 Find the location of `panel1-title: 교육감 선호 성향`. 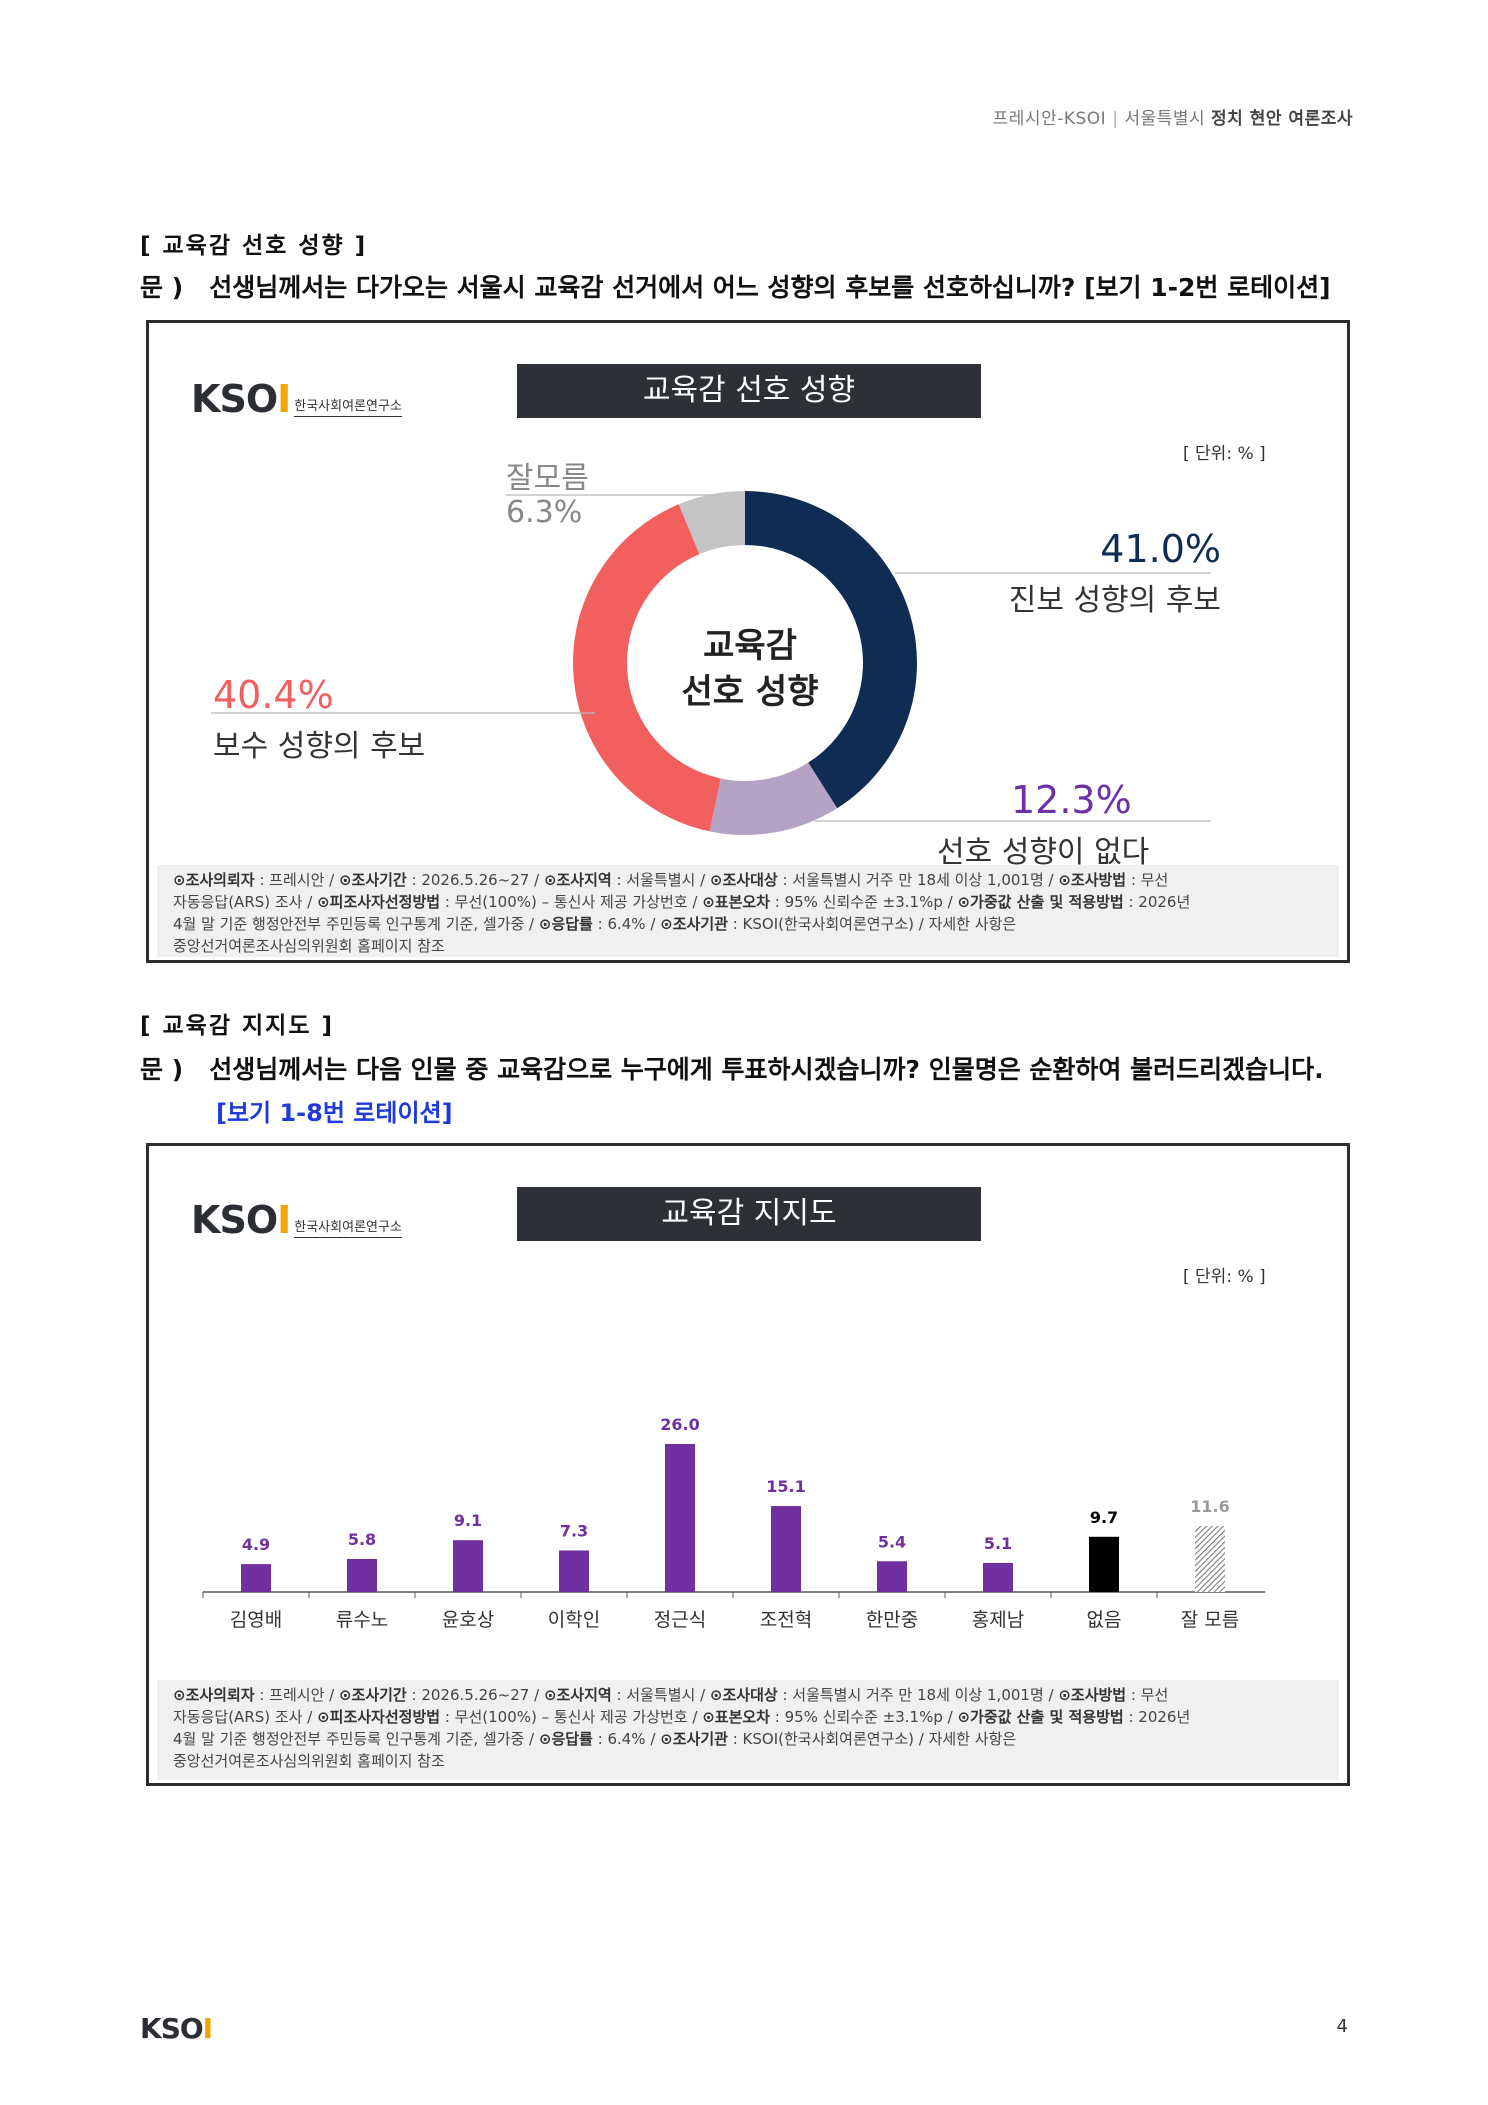

panel1-title: 교육감 선호 성향 is located at coordinates (749, 391).